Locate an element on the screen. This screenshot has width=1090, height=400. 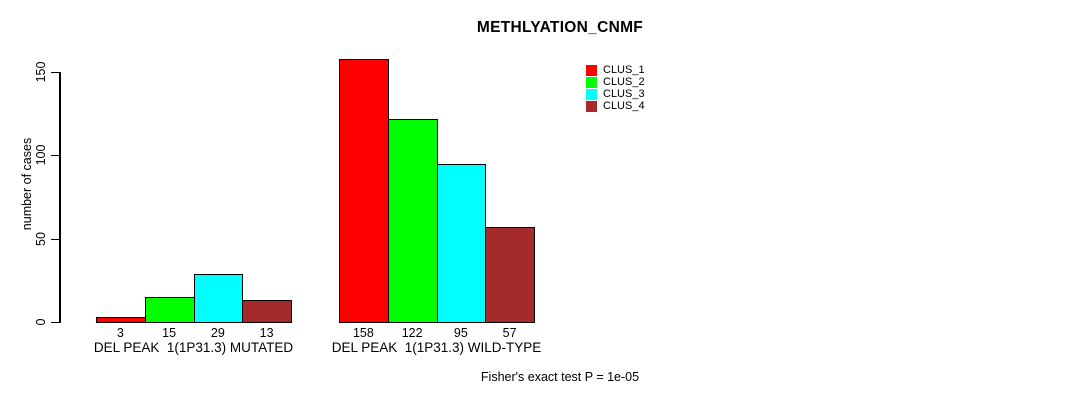
legend-label: CLUS_2 is located at coordinates (624, 82).